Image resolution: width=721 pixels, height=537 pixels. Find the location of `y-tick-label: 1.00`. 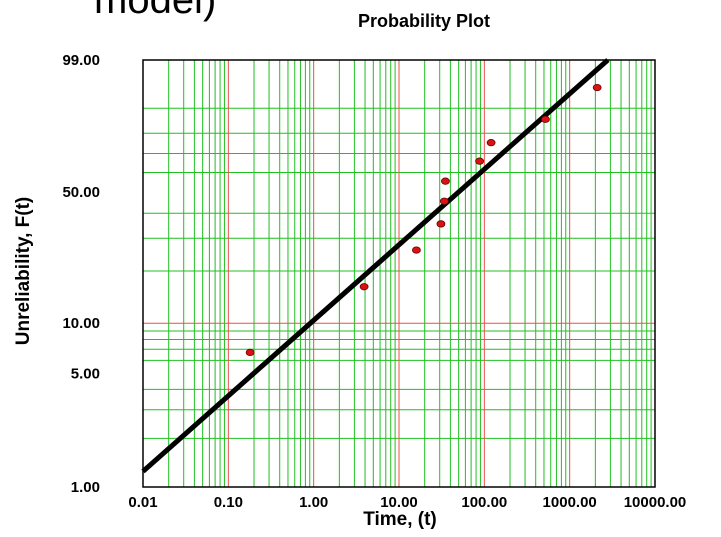

y-tick-label: 1.00 is located at coordinates (85, 487).